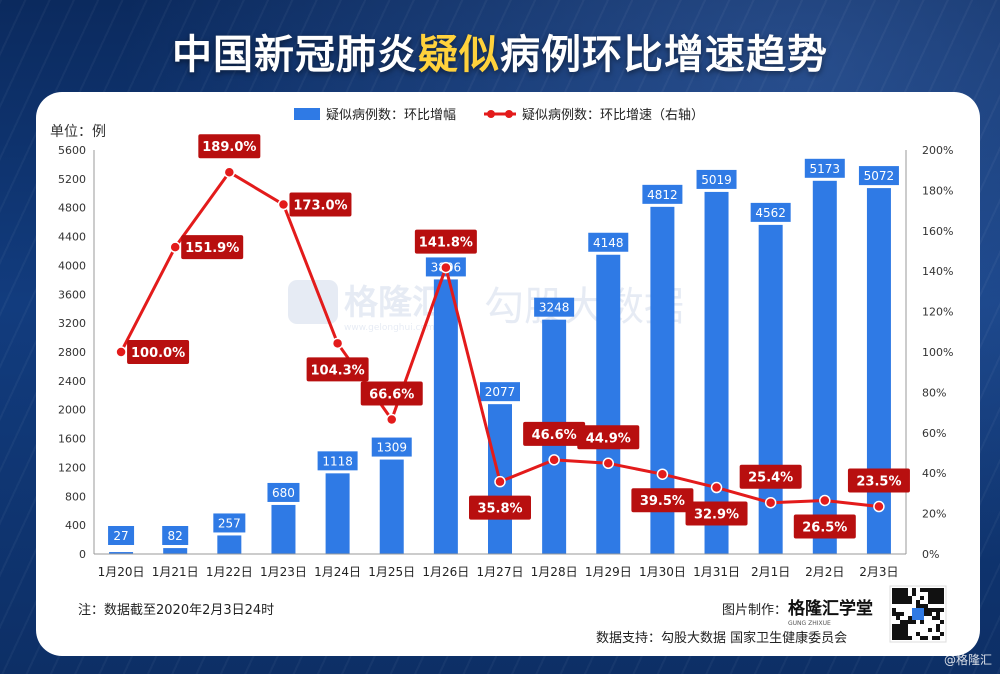  I want to click on maker-label: 图片制作：, so click(754, 610).